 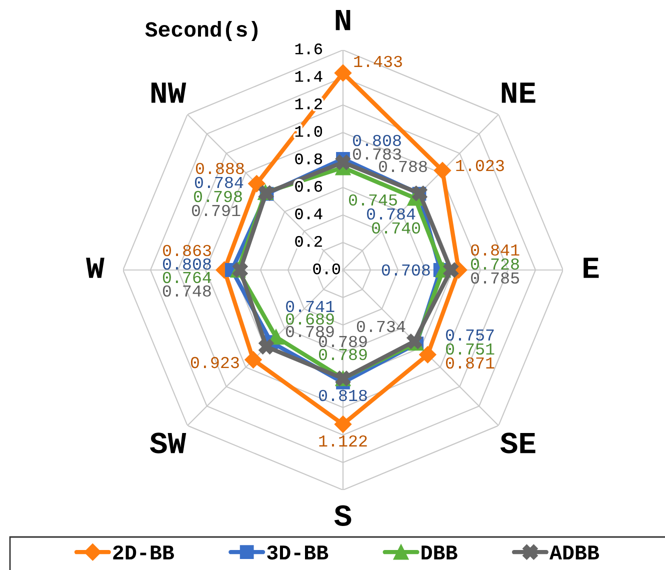 I want to click on legend-label: ADBB, so click(x=574, y=553).